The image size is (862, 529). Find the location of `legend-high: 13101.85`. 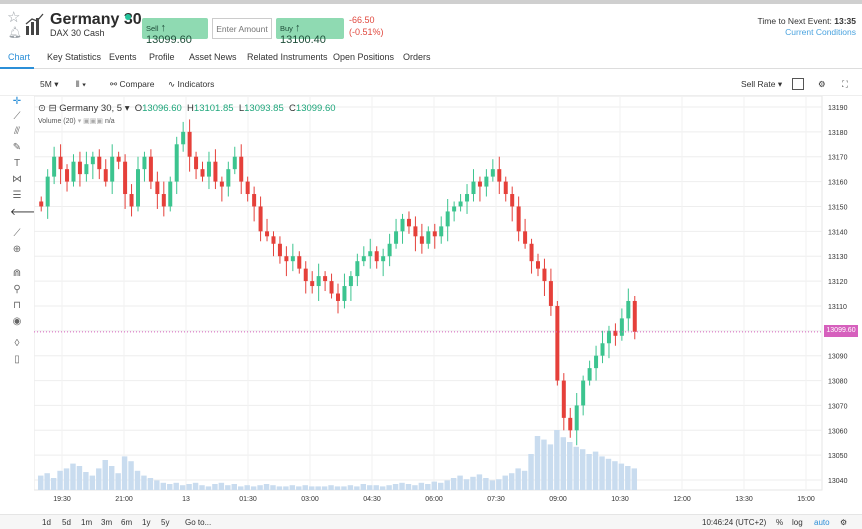

legend-high: 13101.85 is located at coordinates (213, 108).